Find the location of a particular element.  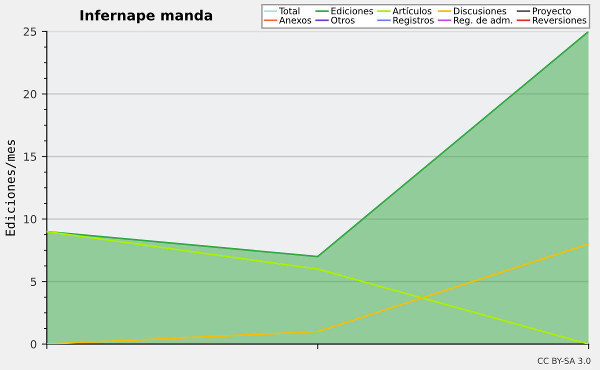

y-tick-label: 0 is located at coordinates (33, 344).